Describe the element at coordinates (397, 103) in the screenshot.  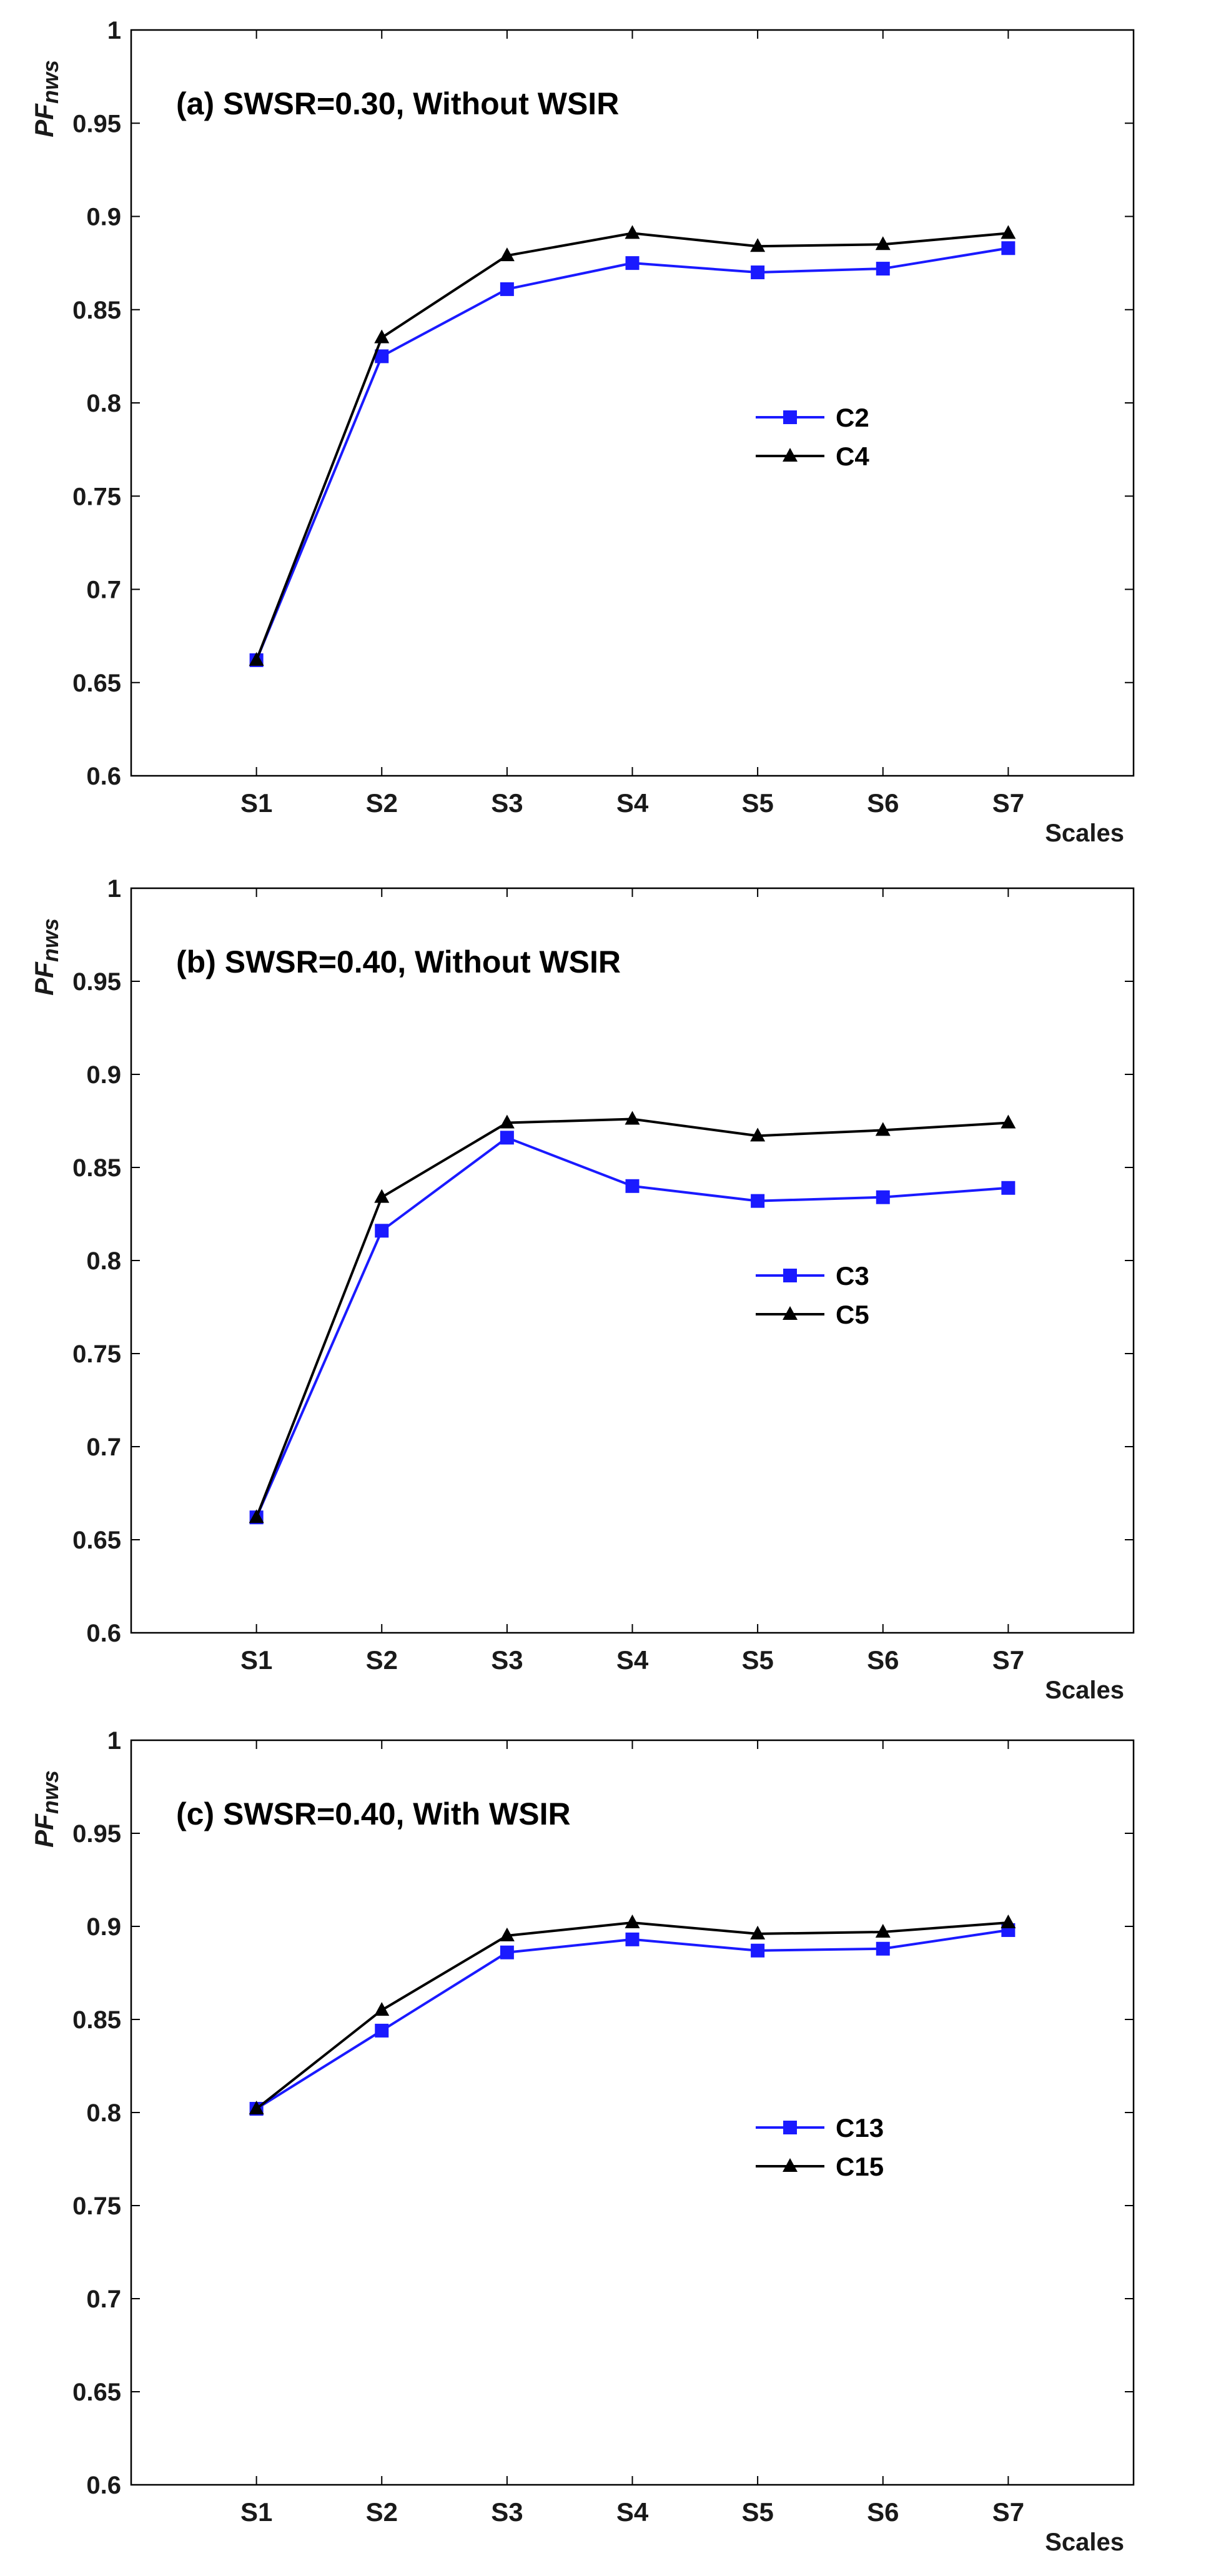
I see `chart-title: (a) SWSR=0.30, Without WSIR` at that location.